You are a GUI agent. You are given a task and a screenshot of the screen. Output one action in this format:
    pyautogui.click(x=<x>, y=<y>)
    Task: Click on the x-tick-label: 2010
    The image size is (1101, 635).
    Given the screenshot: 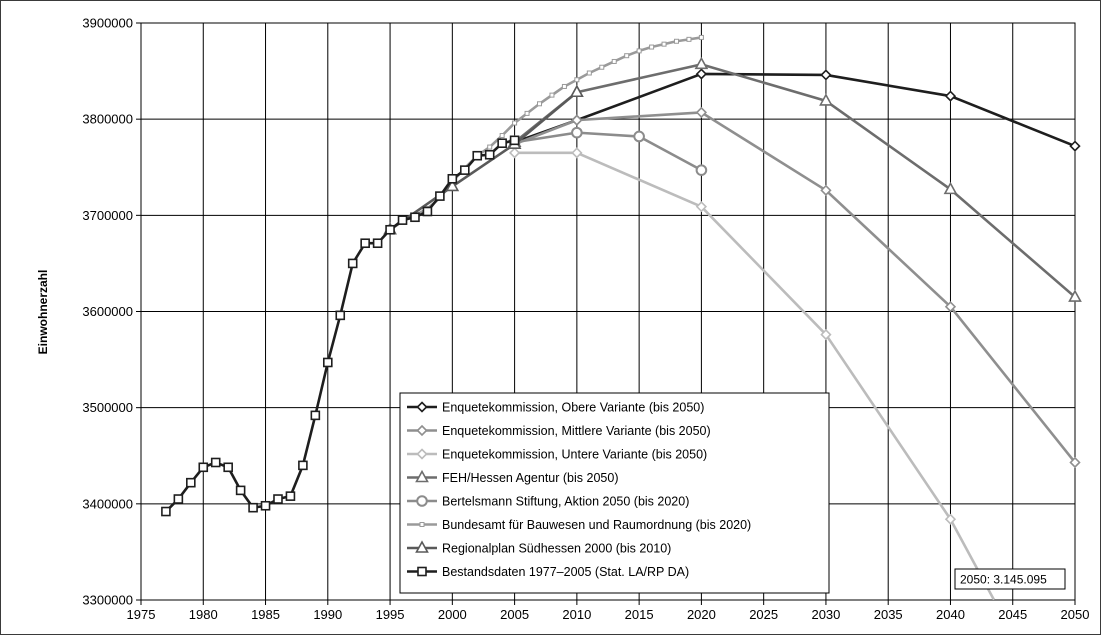 What is the action you would take?
    pyautogui.click(x=576, y=614)
    